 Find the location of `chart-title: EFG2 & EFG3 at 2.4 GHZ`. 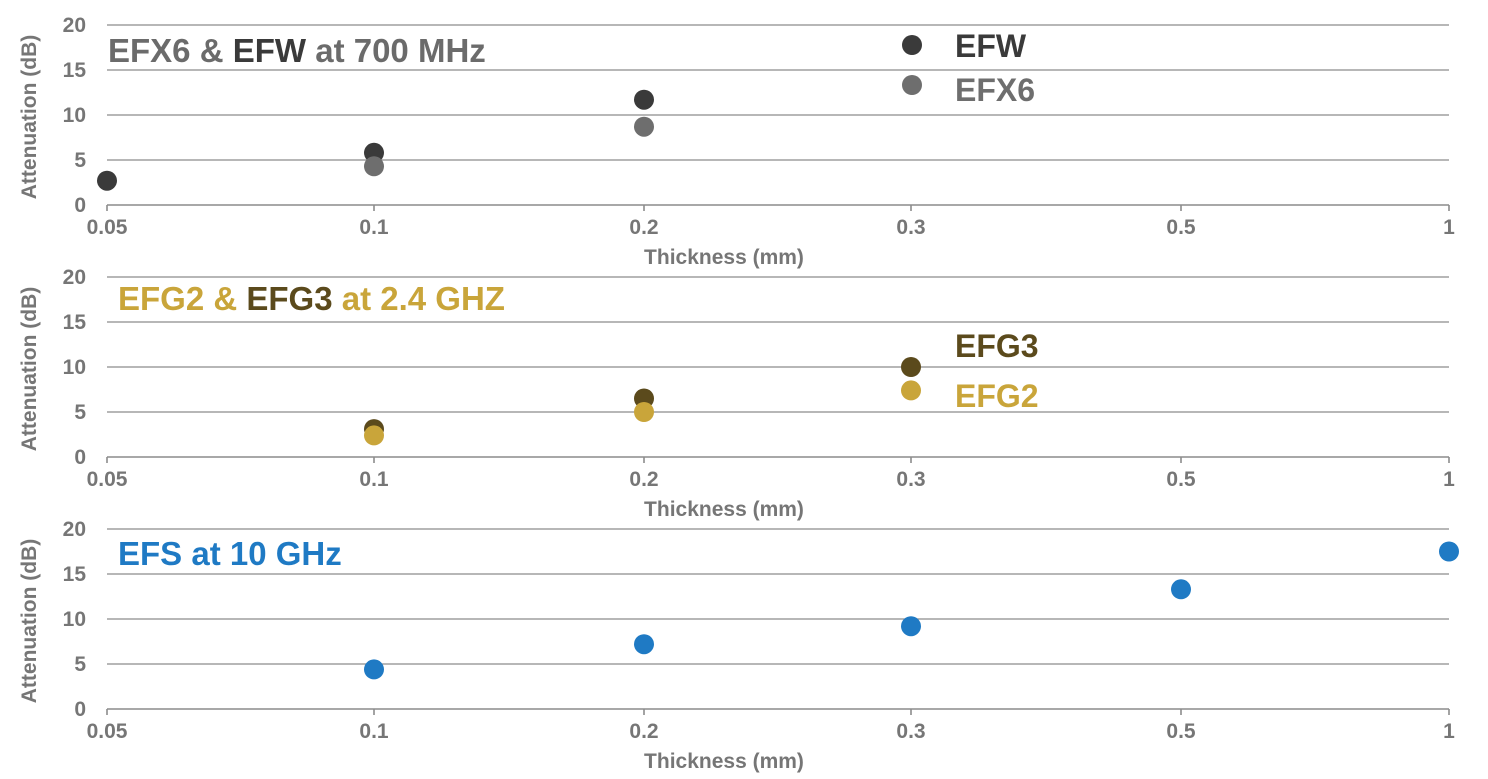

chart-title: EFG2 & EFG3 at 2.4 GHZ is located at coordinates (311, 298).